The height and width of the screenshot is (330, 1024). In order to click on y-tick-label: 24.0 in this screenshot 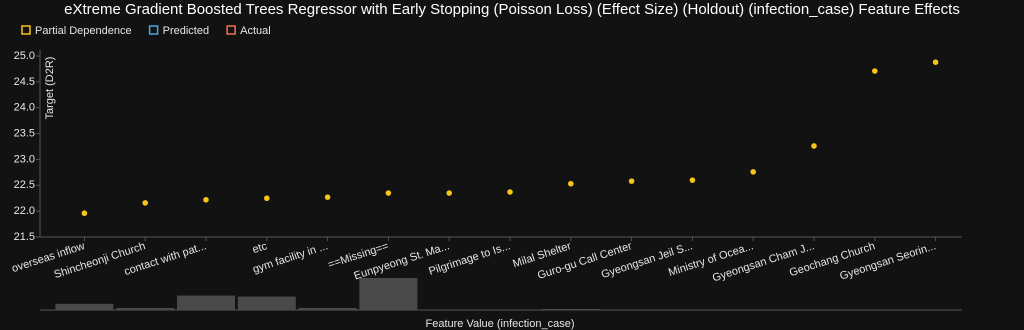, I will do `click(24, 108)`.